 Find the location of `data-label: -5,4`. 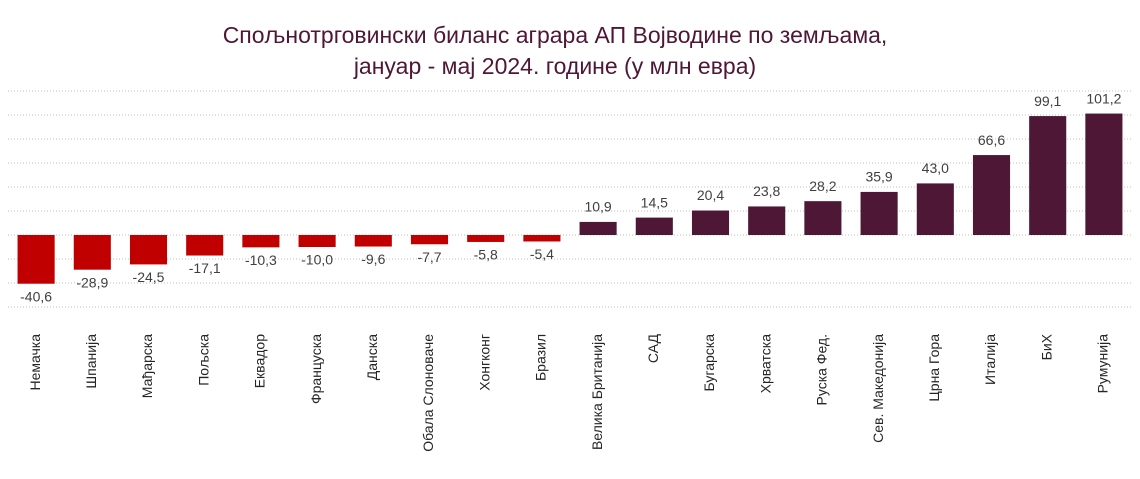

data-label: -5,4 is located at coordinates (542, 254).